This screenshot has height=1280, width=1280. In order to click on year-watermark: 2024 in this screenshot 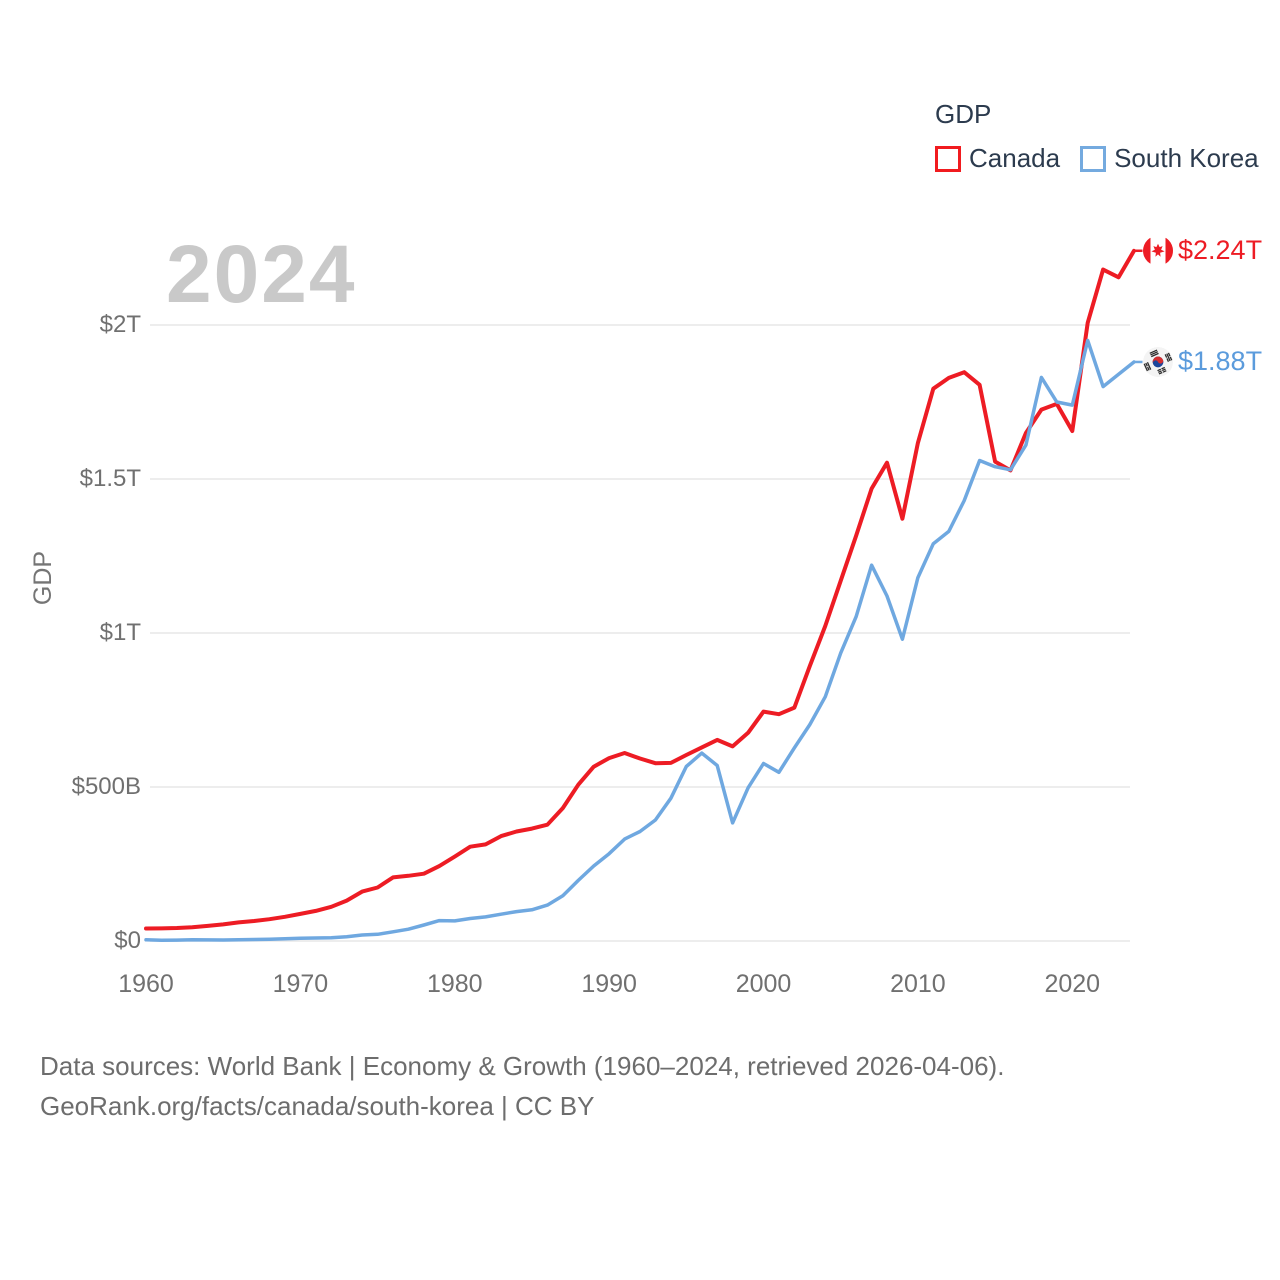, I will do `click(261, 274)`.